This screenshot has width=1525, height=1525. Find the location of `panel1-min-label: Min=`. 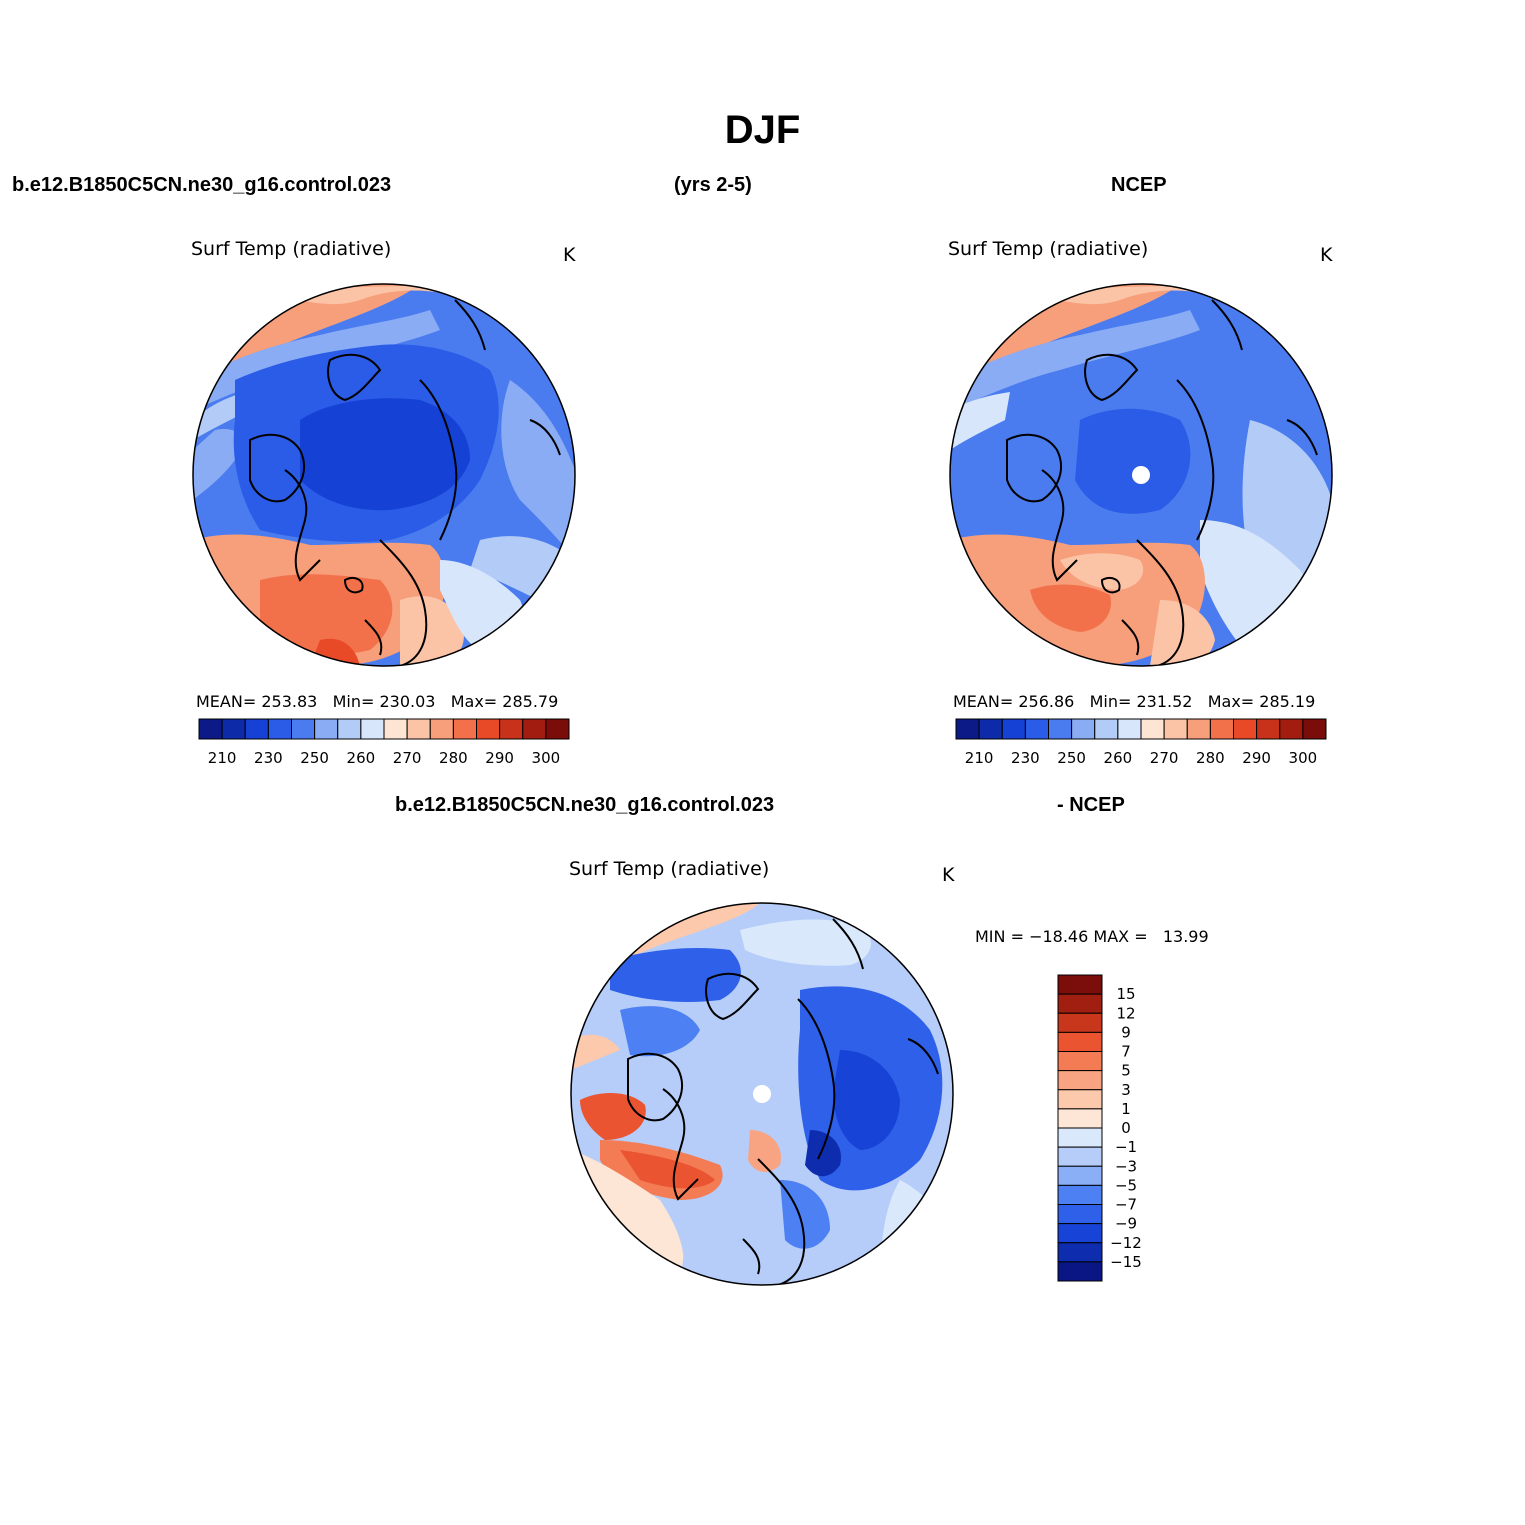

panel1-min-label: Min= is located at coordinates (353, 701).